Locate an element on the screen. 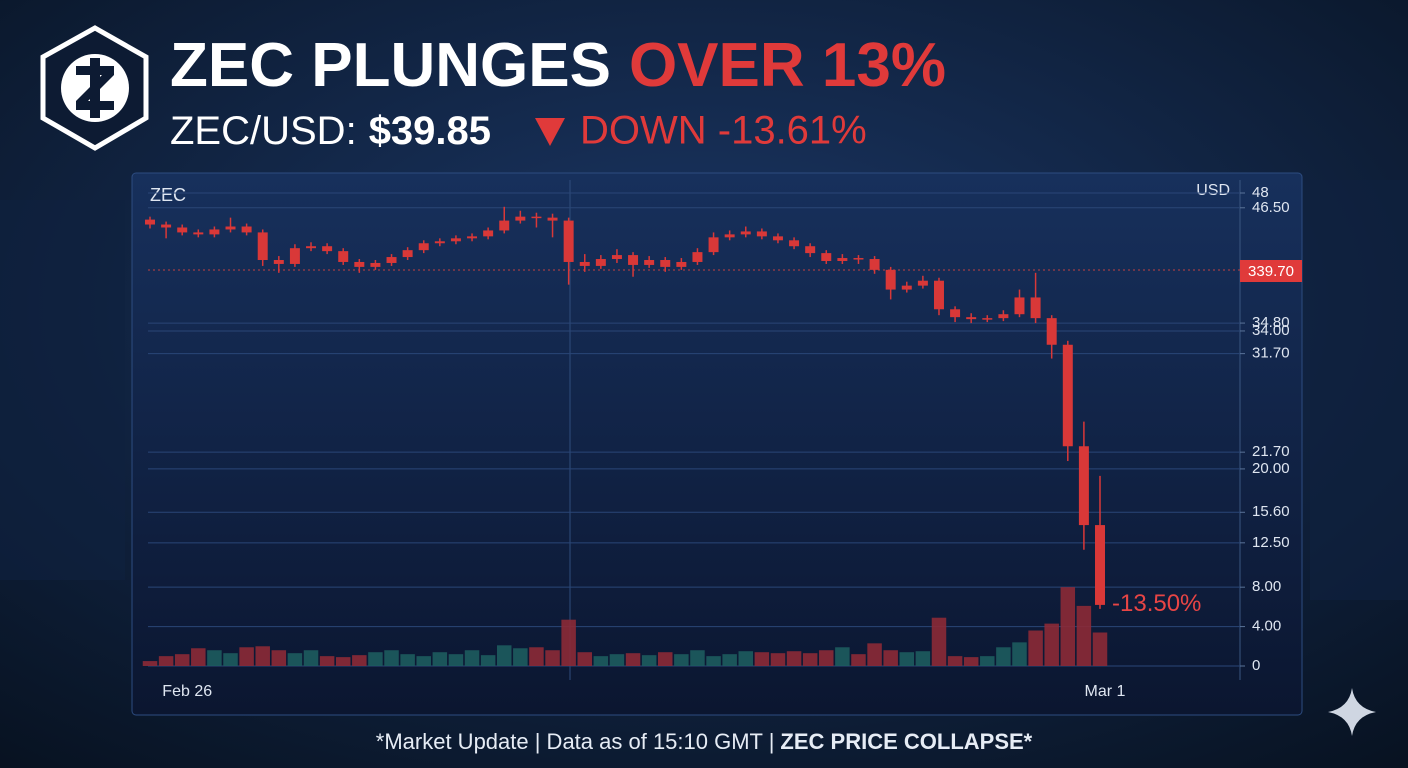  headline: ZEC PLUNGES OVER 13% is located at coordinates (558, 65).